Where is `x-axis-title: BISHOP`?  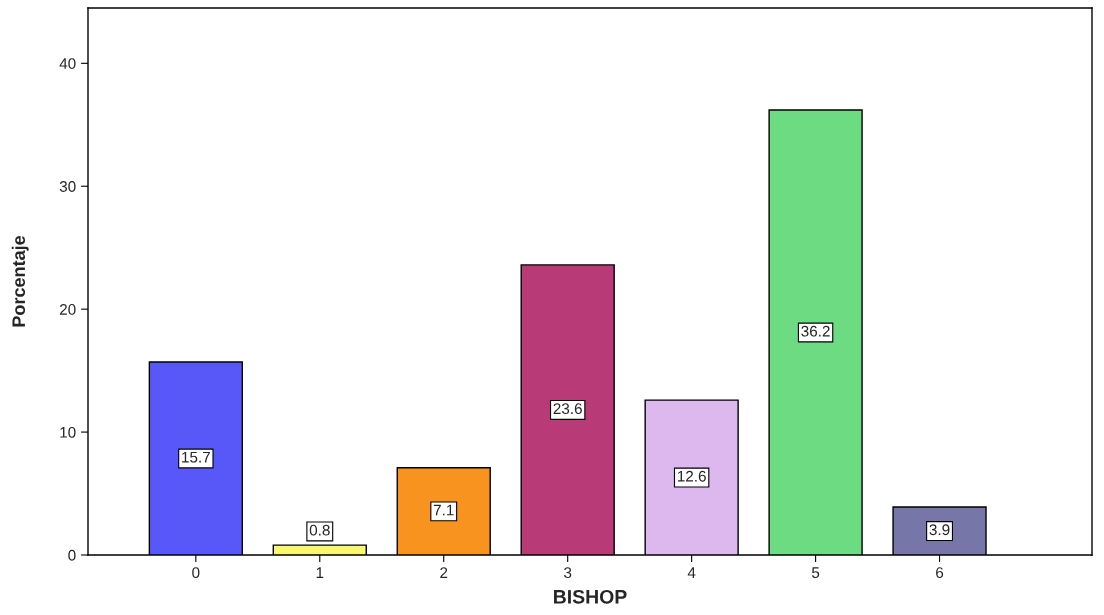
x-axis-title: BISHOP is located at coordinates (590, 596).